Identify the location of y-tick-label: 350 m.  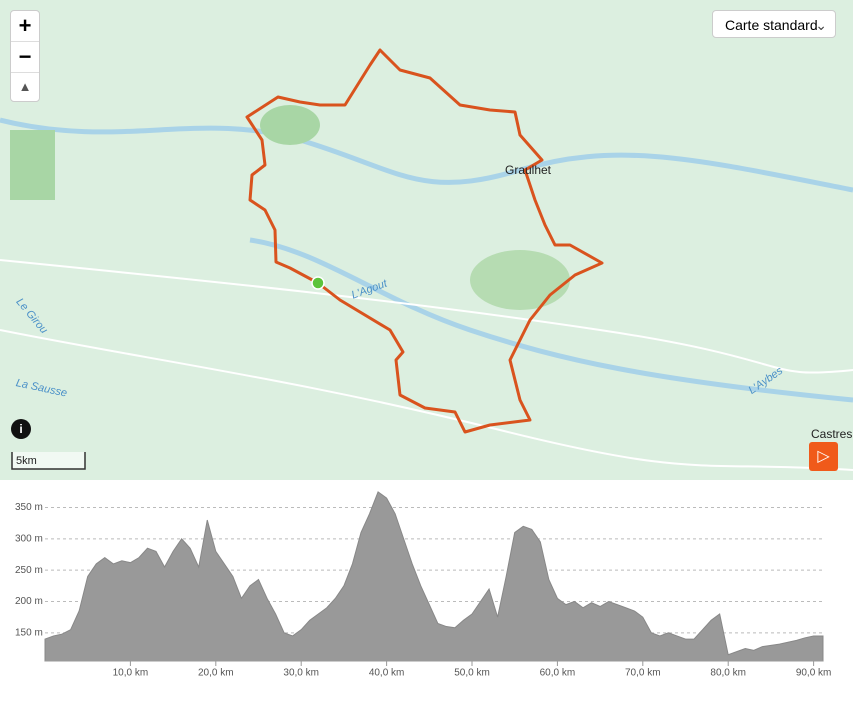
(29, 507).